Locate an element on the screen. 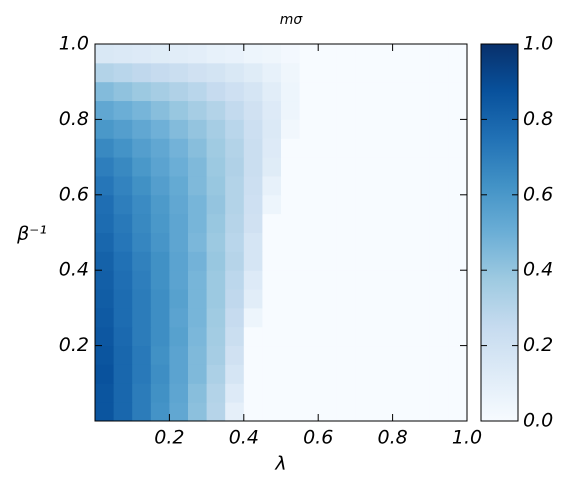 This screenshot has width=570, height=487. colorbar-tick-label: 0.4 is located at coordinates (538, 270).